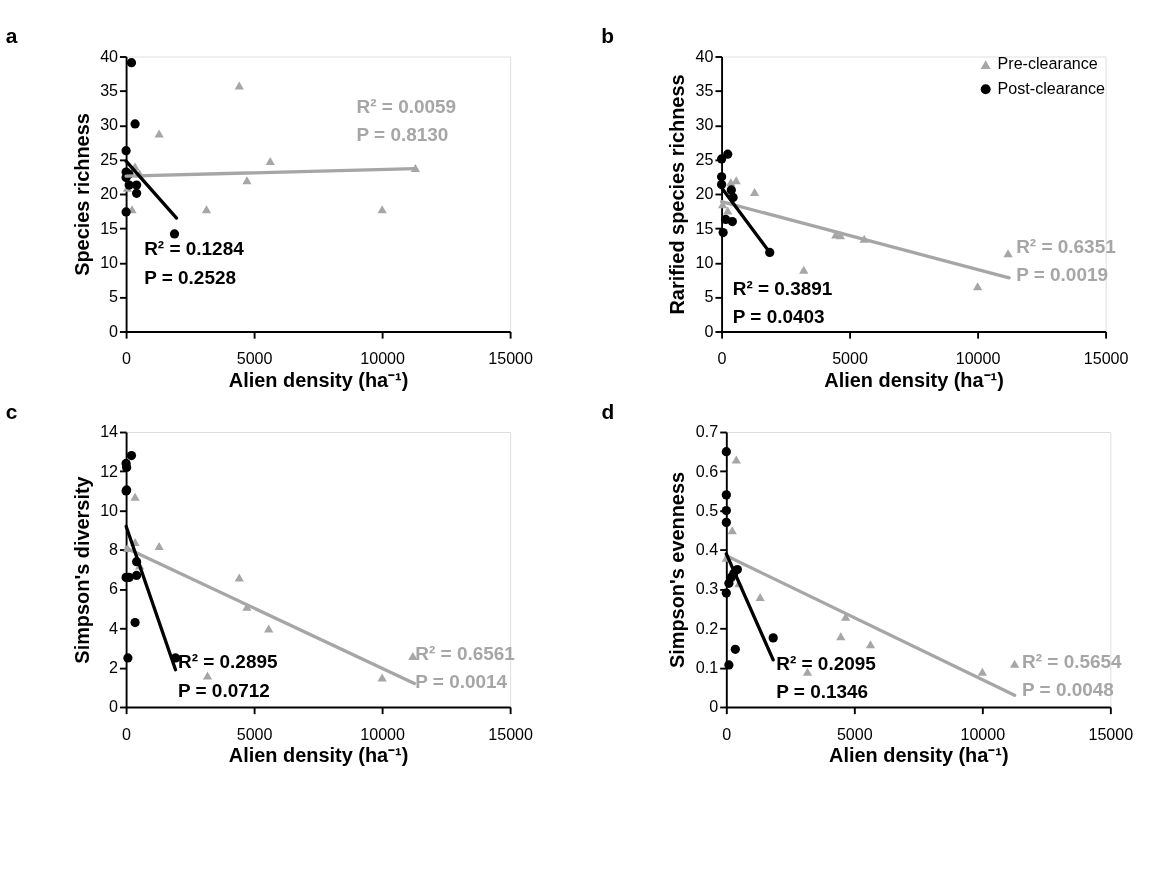 This screenshot has width=1172, height=874. What do you see at coordinates (402, 135) in the screenshot?
I see `annotation: P = 0.8130` at bounding box center [402, 135].